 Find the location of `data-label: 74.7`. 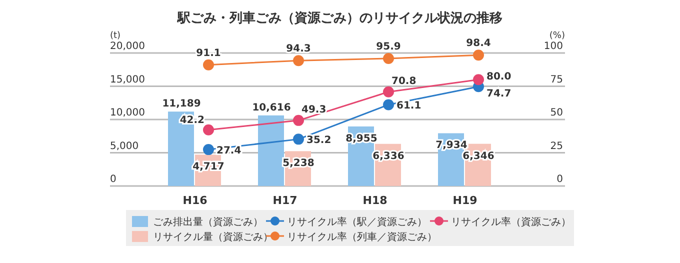

data-label: 74.7 is located at coordinates (499, 94).